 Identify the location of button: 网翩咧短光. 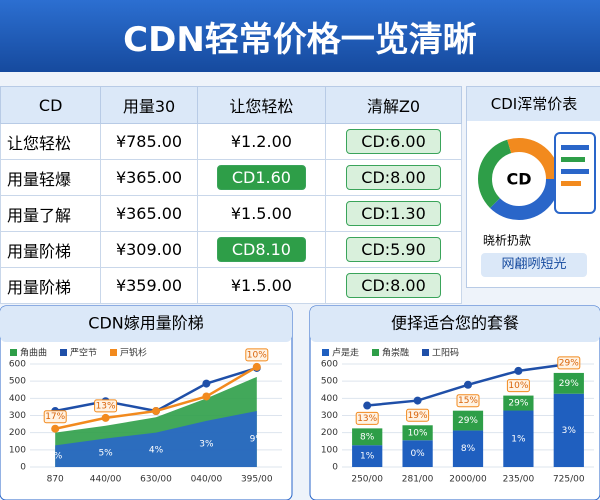
(534, 265).